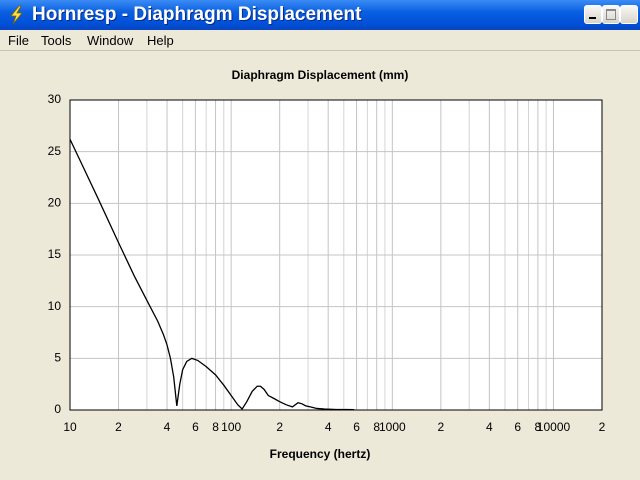 Image resolution: width=640 pixels, height=480 pixels. Describe the element at coordinates (56, 40) in the screenshot. I see `menu-item: Tools` at that location.